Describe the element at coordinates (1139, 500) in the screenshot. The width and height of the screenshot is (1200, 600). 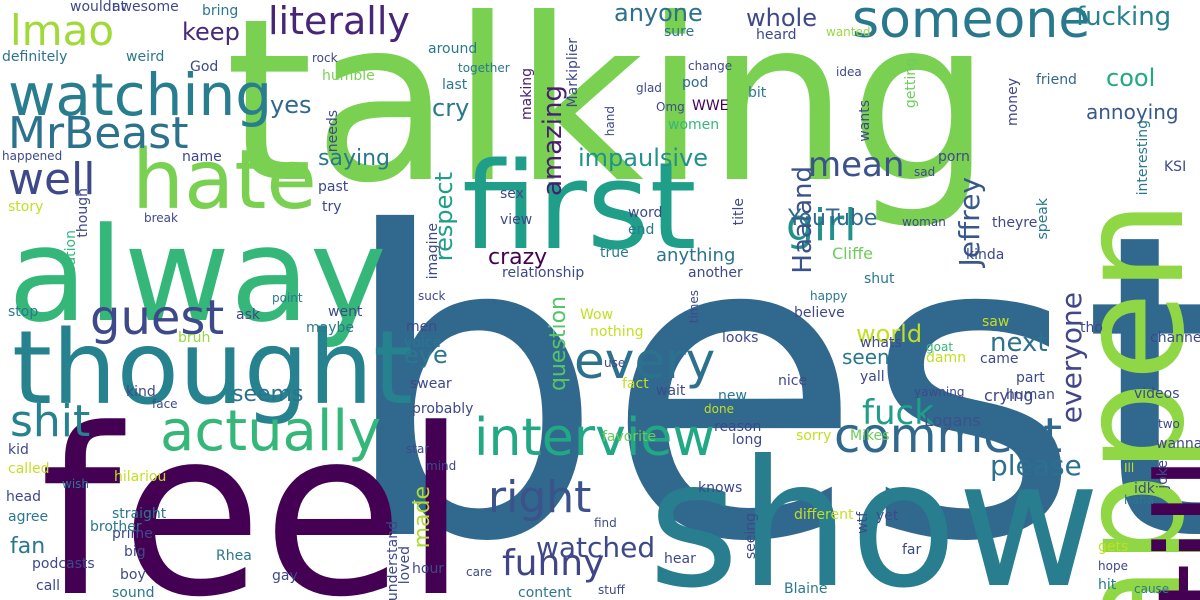
I see `cloud-word: haha` at that location.